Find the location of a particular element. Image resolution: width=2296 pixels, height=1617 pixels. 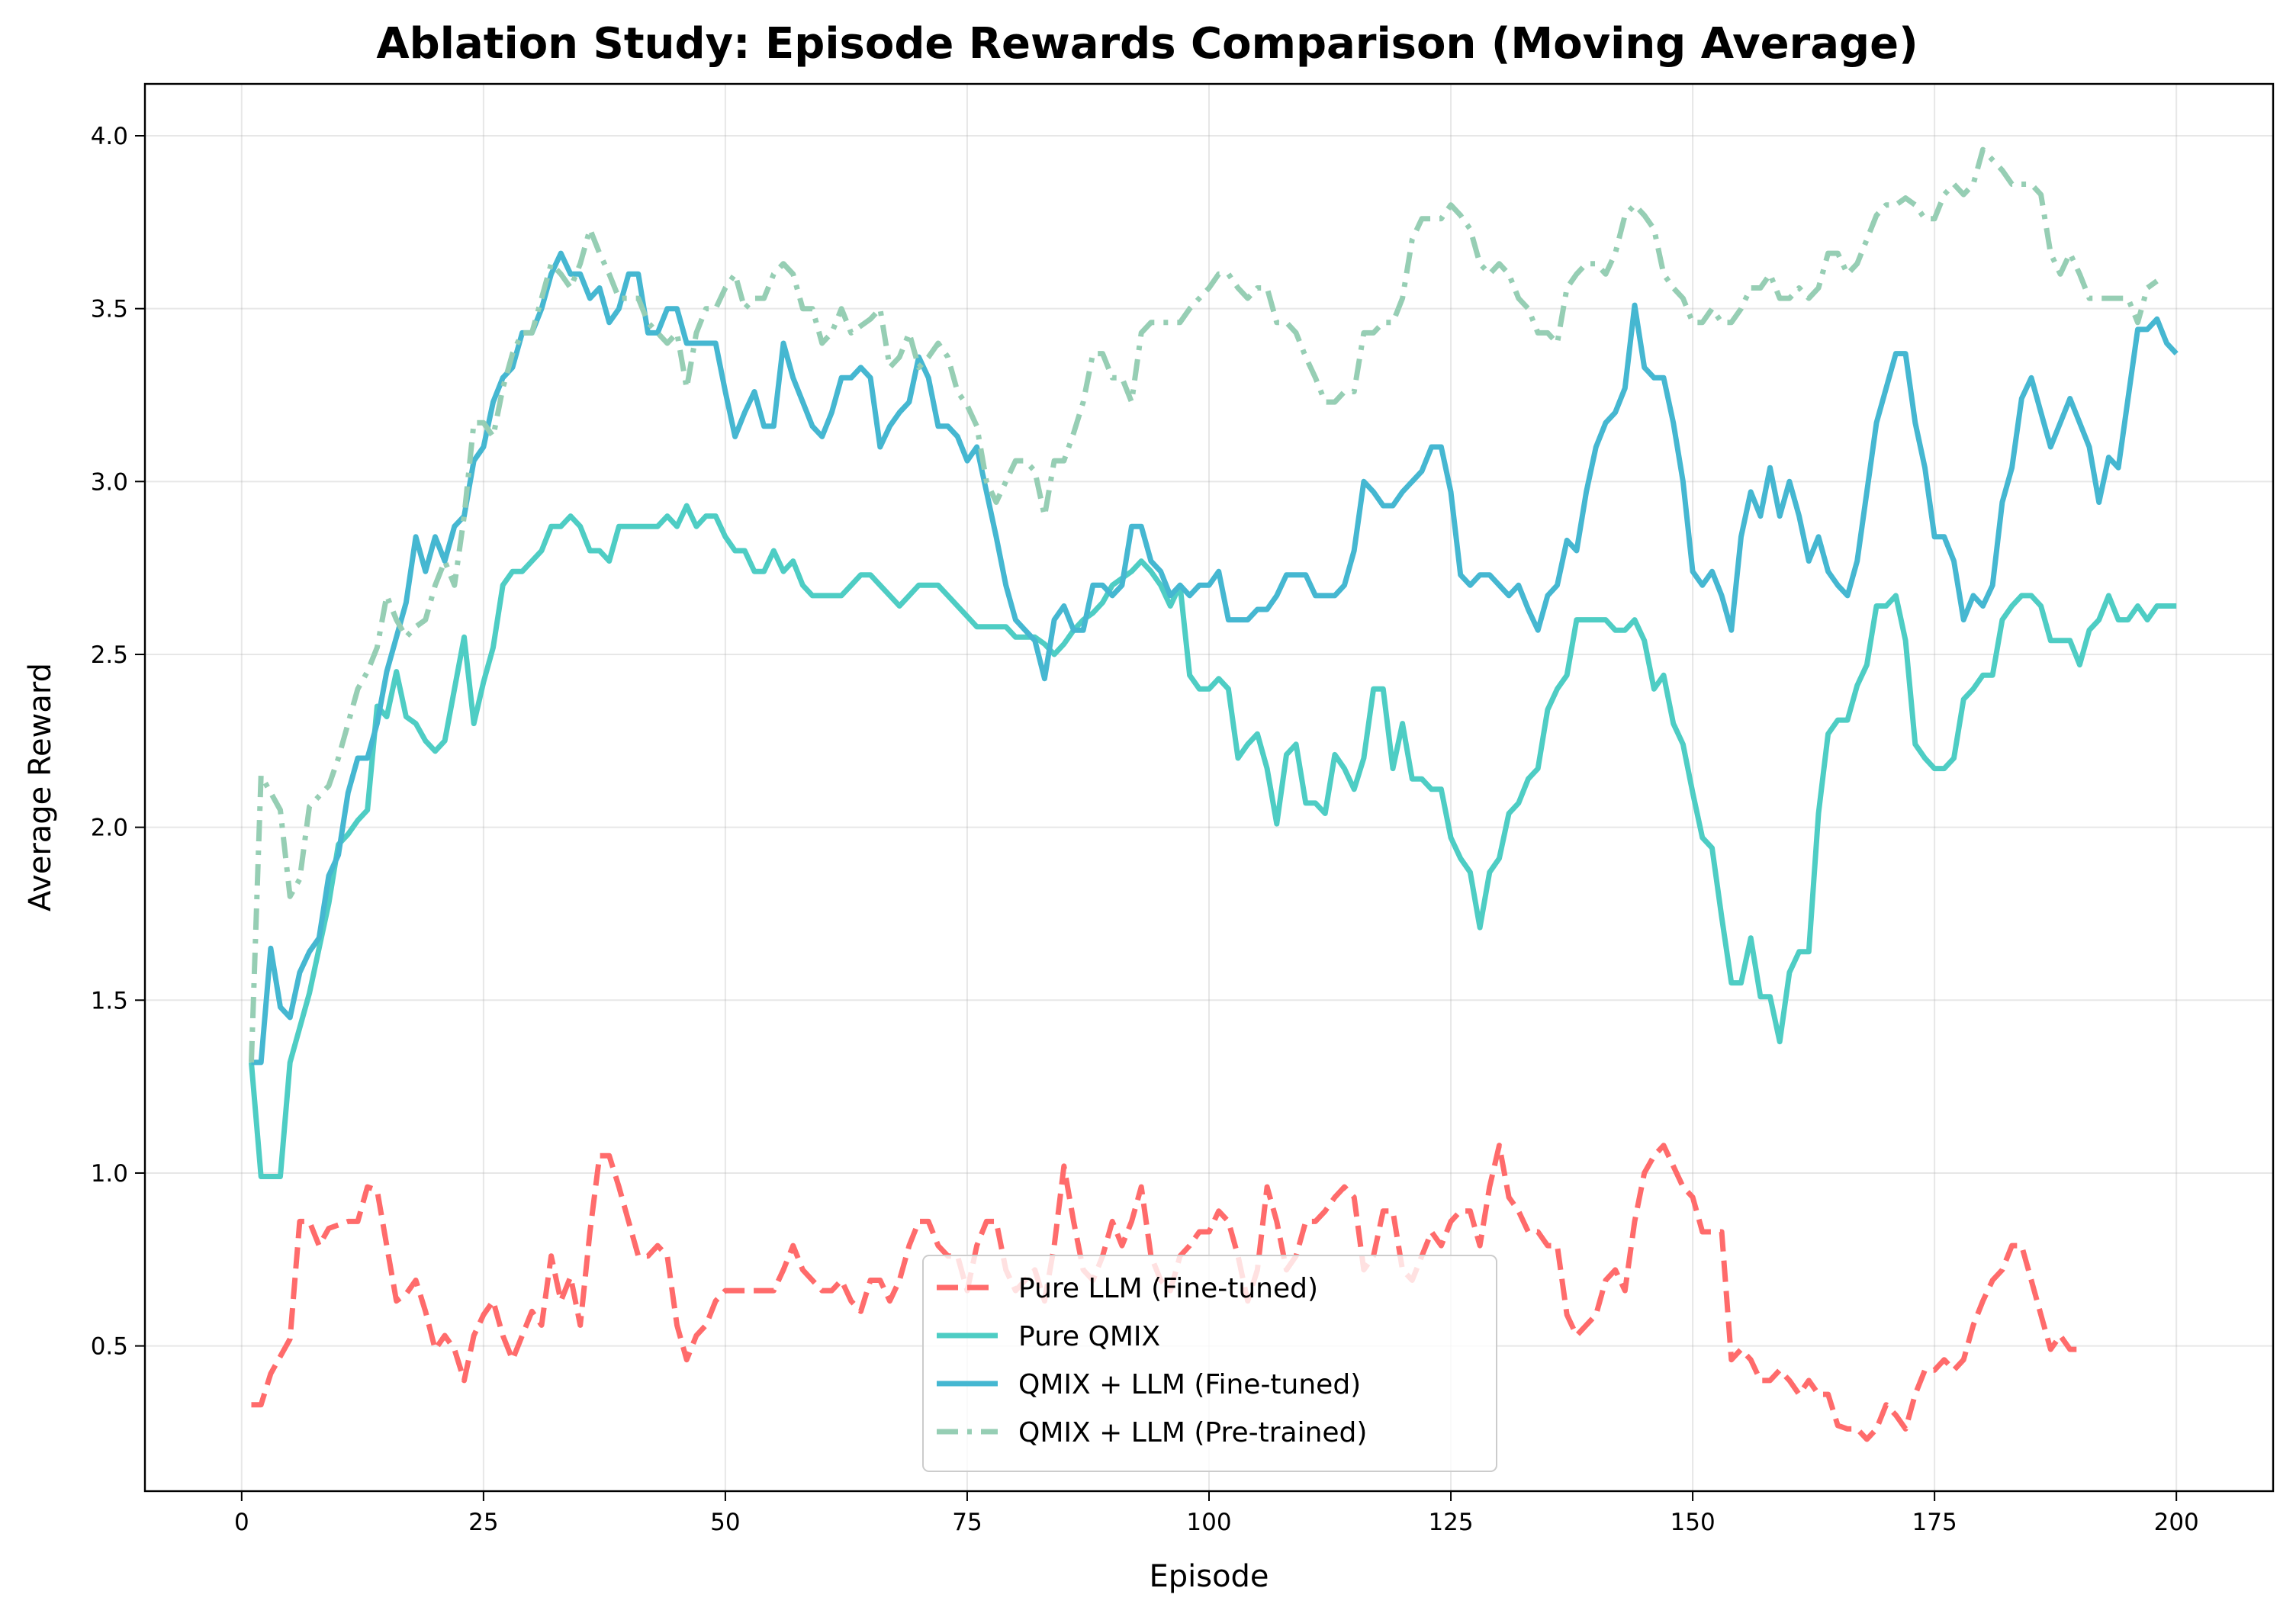

x-tick-label: 175 is located at coordinates (1935, 1522).